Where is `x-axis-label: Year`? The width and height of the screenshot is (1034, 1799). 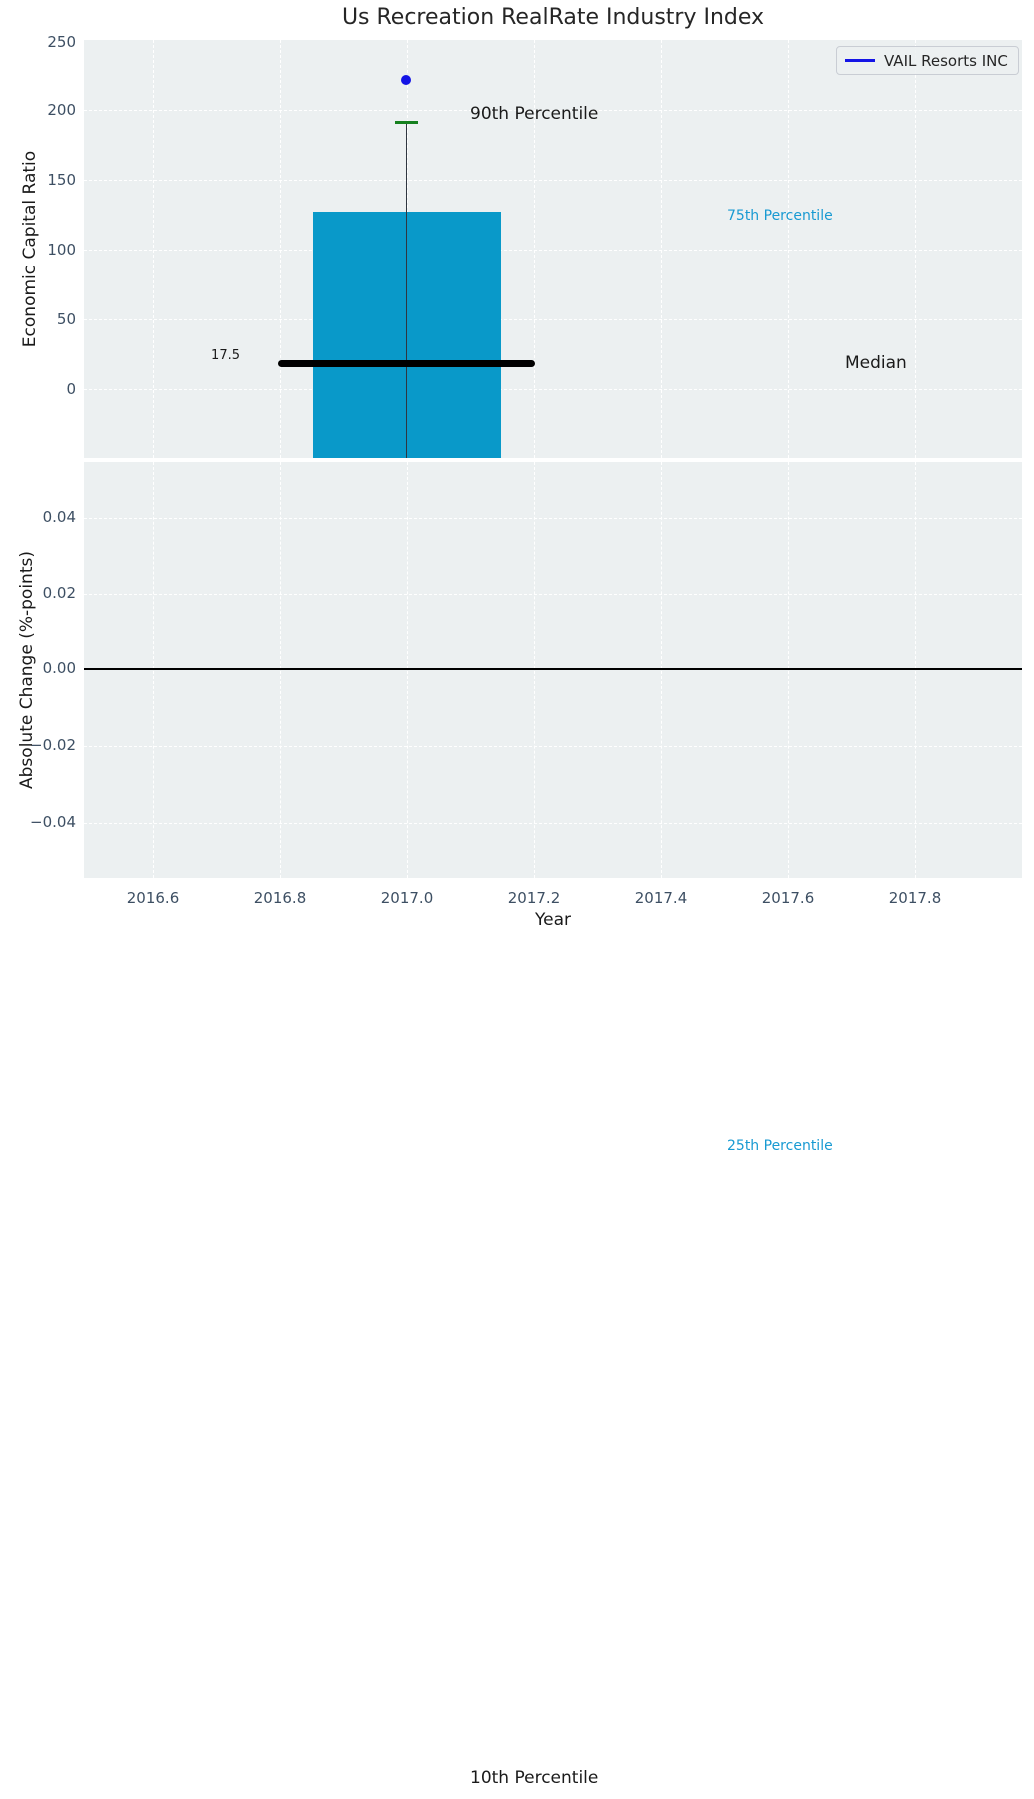 x-axis-label: Year is located at coordinates (553, 920).